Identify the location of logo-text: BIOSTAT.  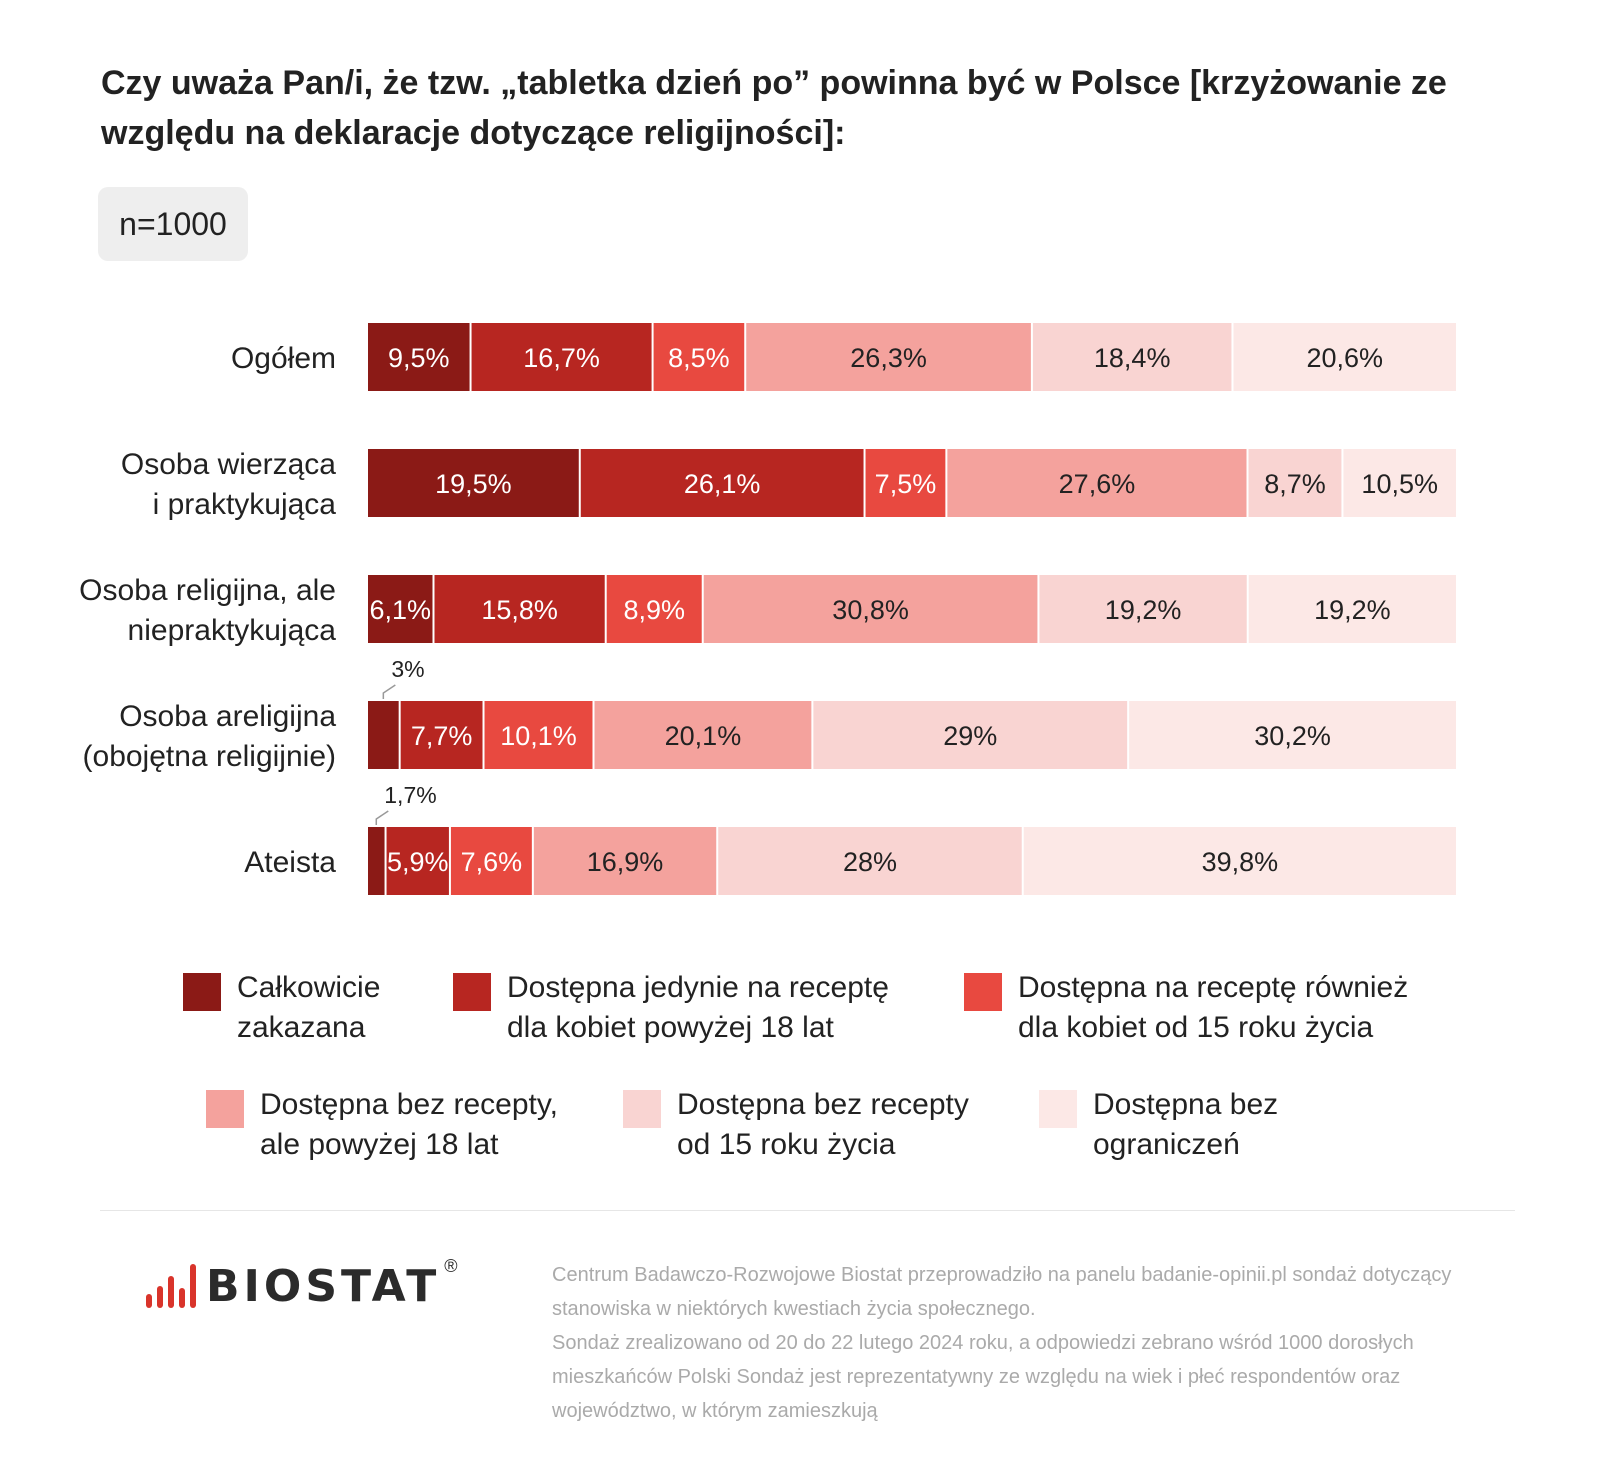
(323, 1286).